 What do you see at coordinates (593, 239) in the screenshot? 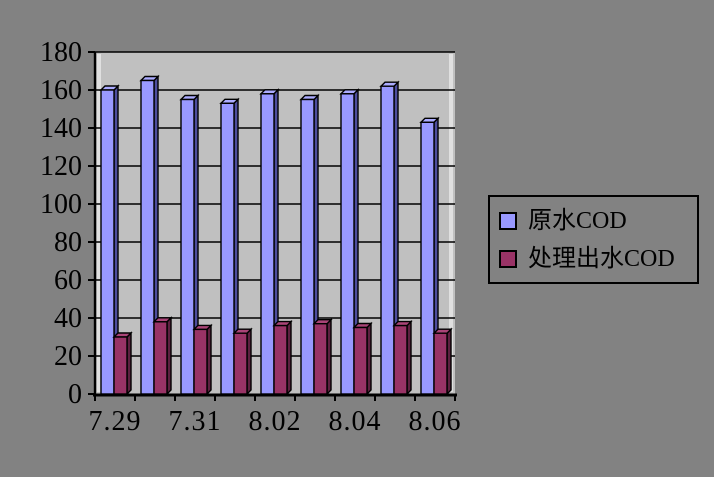
I see `legend: 原水COD 处理出水COD` at bounding box center [593, 239].